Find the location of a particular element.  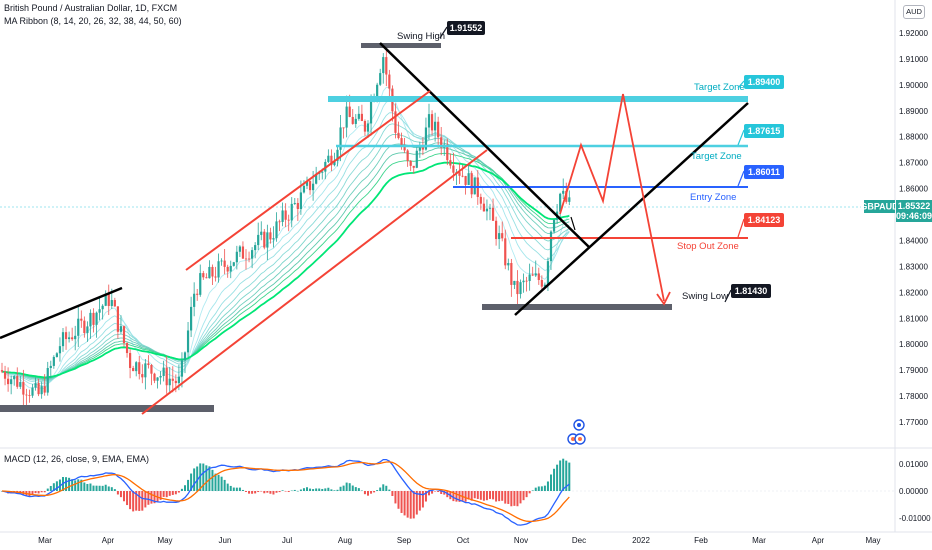

macd-signal-line is located at coordinates (285, 492).